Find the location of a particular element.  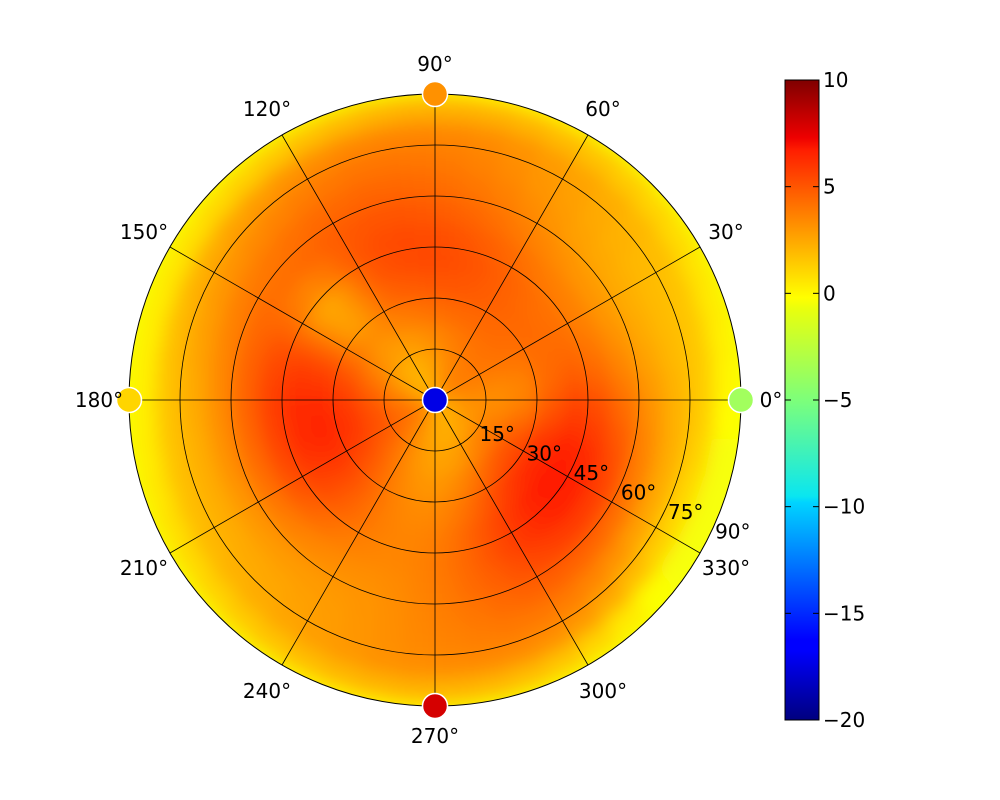

colorbar-tick-label: −5 is located at coordinates (837, 400).